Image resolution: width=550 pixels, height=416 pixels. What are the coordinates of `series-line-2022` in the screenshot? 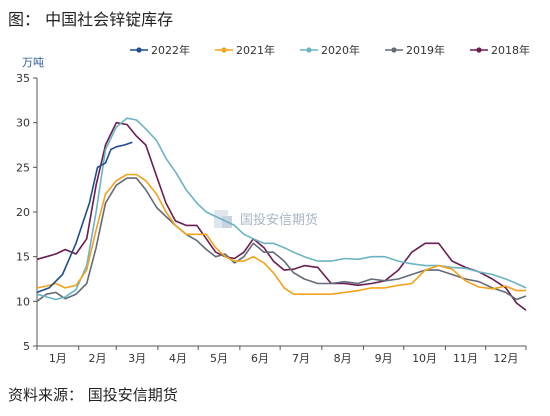 It's located at (84, 217).